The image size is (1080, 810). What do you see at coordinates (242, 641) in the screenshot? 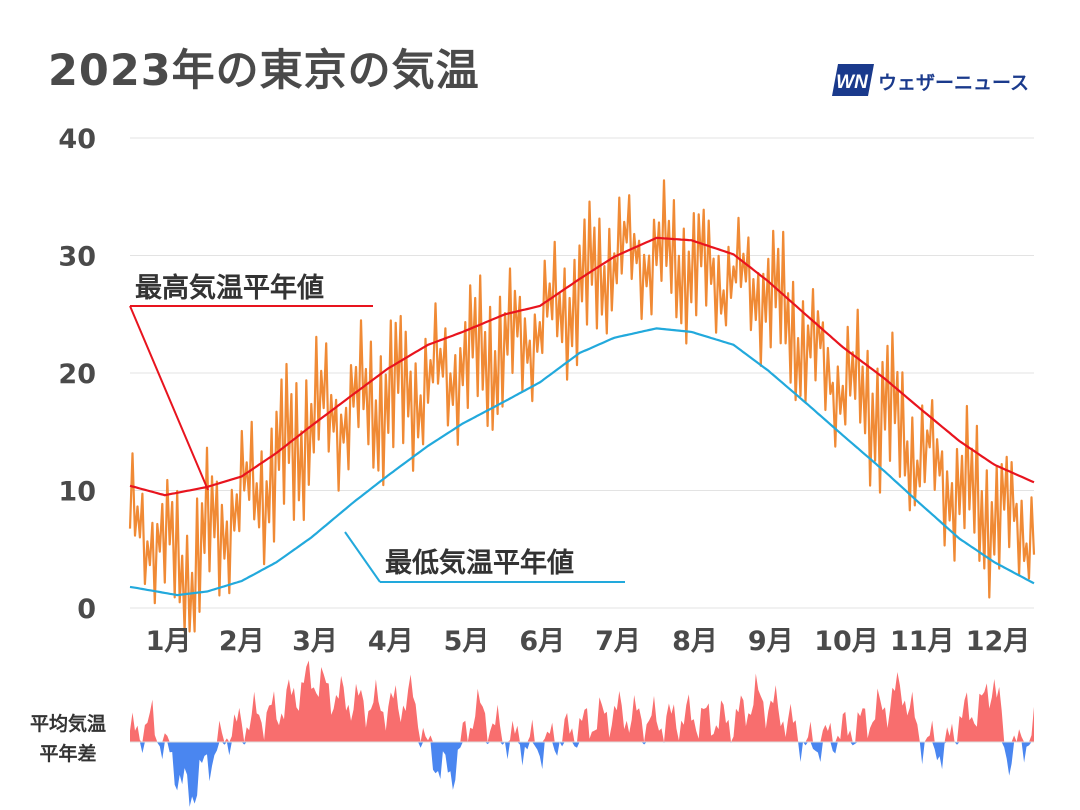
I see `x-tick-label: 2月` at bounding box center [242, 641].